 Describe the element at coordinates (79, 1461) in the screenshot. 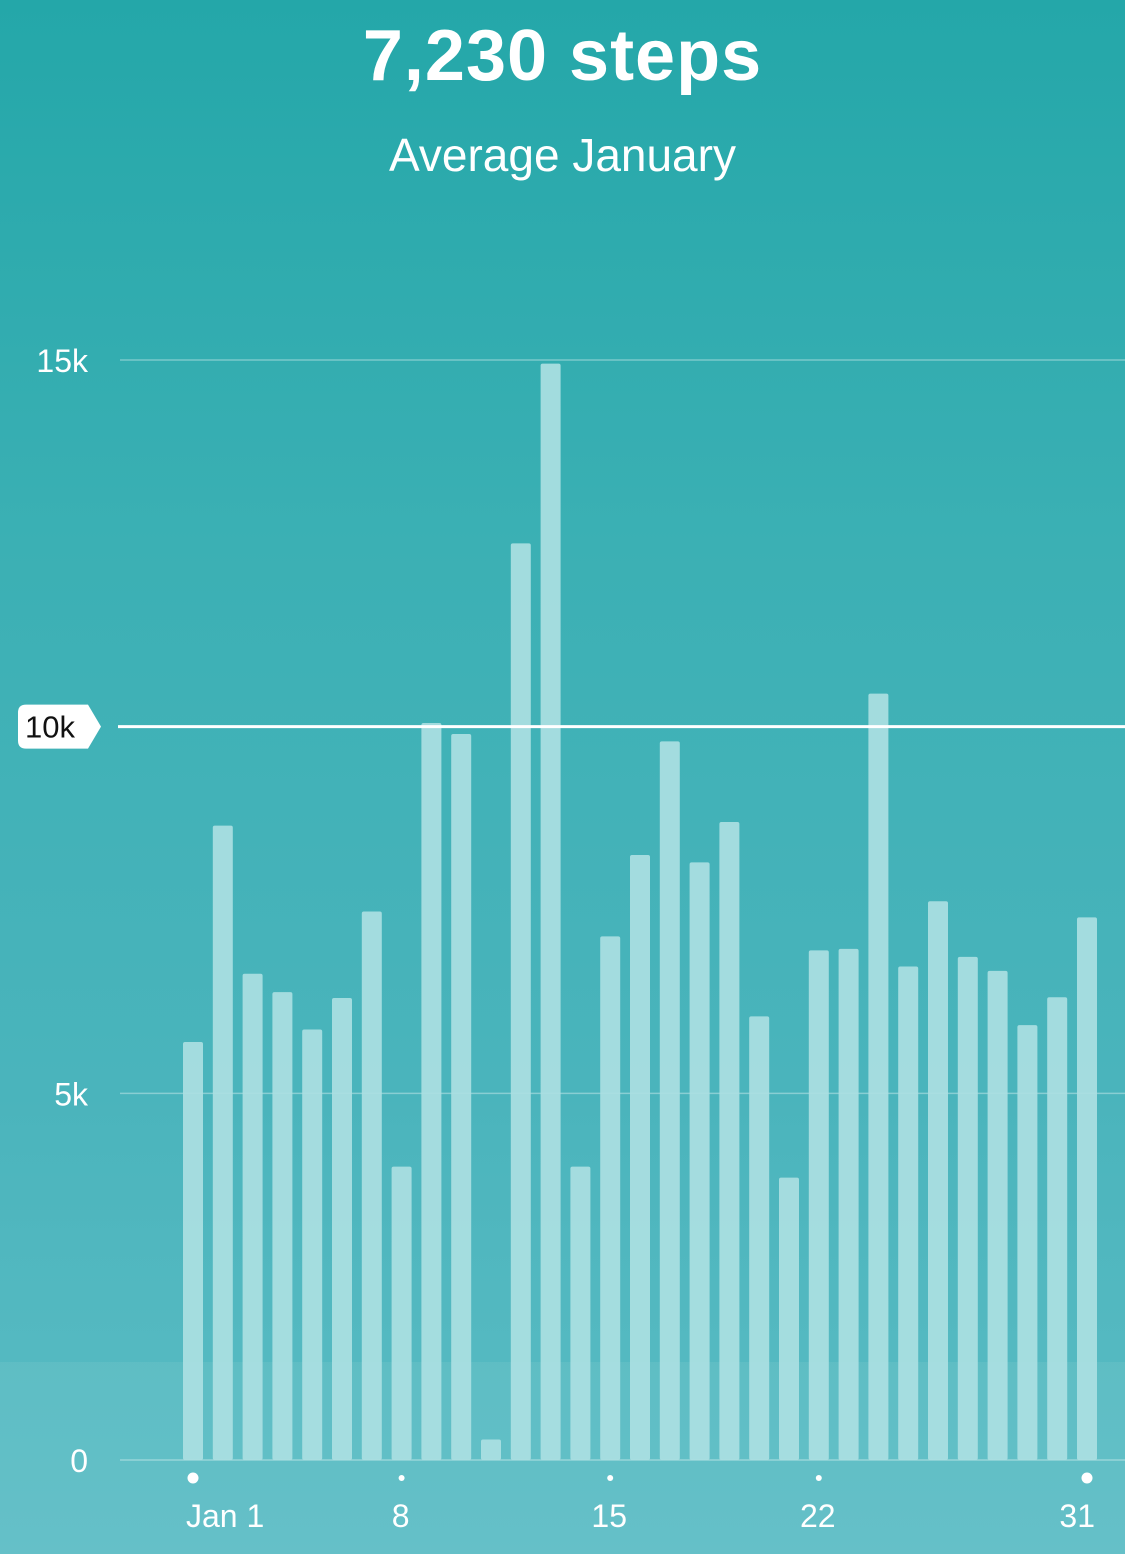

I see `y-tick-label: 0` at that location.